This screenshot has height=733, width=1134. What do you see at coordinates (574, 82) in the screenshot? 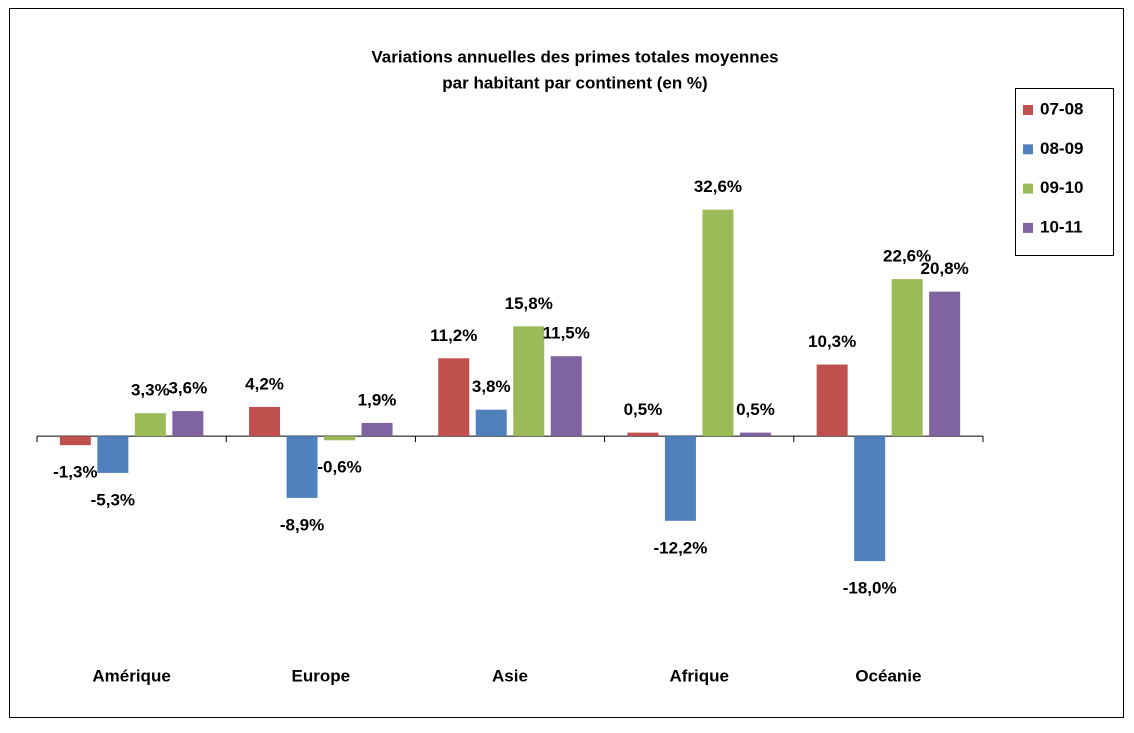
I see `chart-title: par habitant par continent (en %)` at bounding box center [574, 82].